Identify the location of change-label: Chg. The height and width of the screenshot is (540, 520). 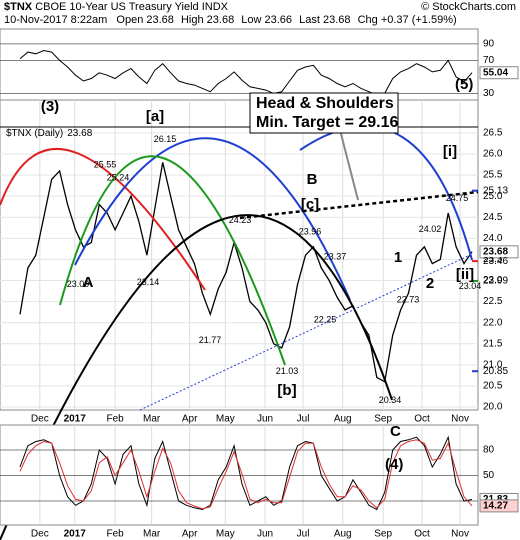
(368, 20).